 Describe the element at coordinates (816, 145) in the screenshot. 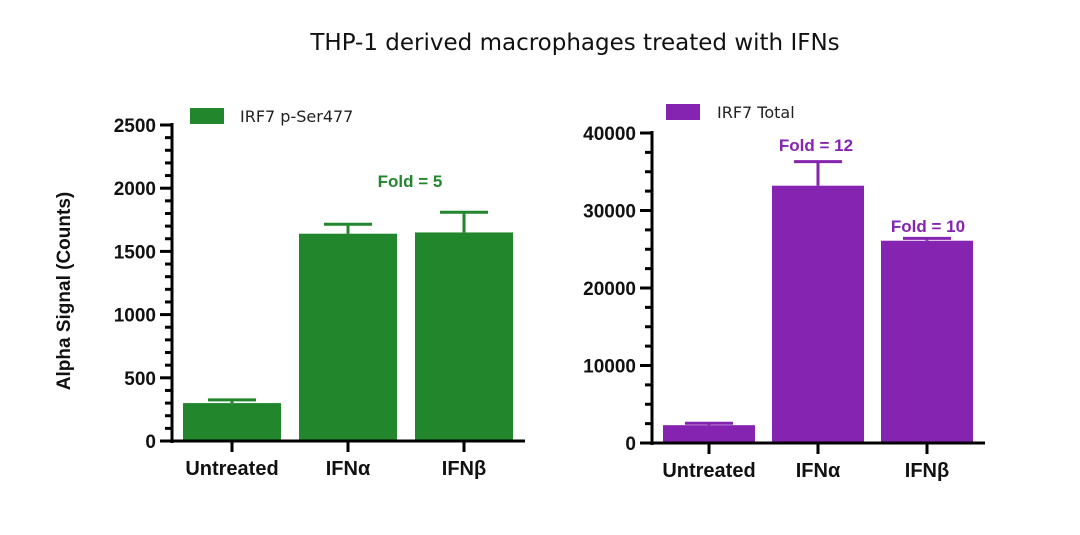

I see `fold-annotation: Fold = 12` at that location.